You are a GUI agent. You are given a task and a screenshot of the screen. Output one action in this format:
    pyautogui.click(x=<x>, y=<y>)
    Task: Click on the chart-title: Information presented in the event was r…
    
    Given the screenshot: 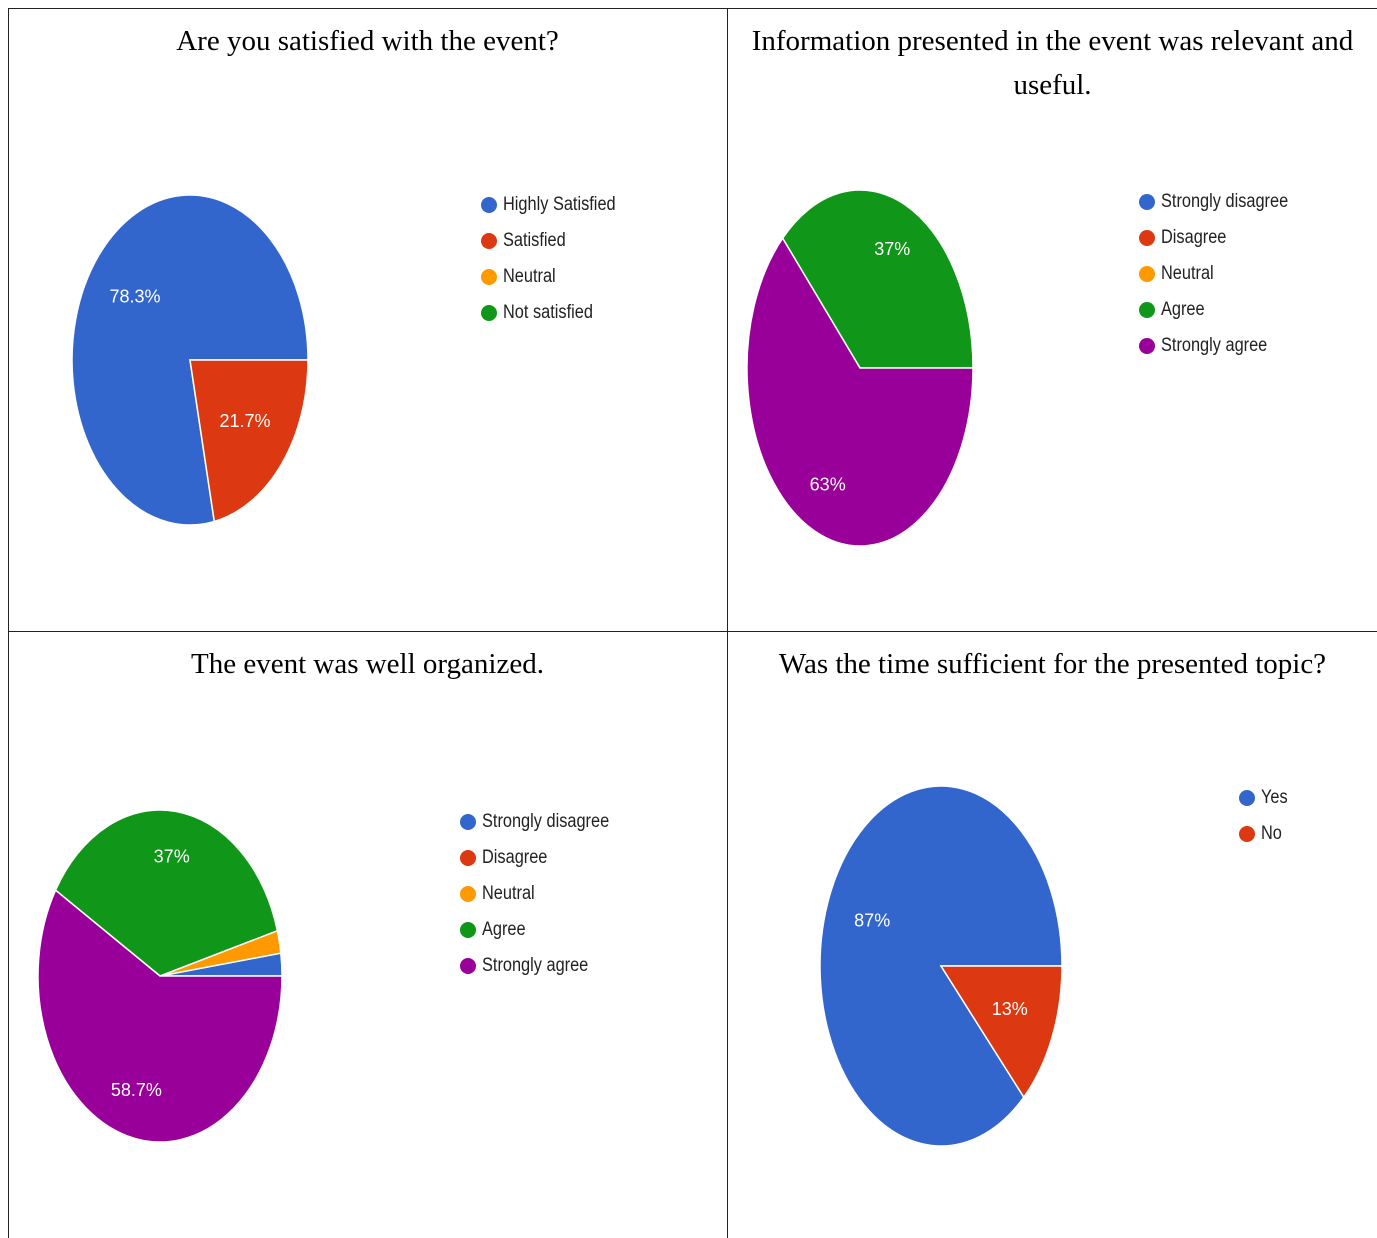 What is the action you would take?
    pyautogui.click(x=1052, y=63)
    